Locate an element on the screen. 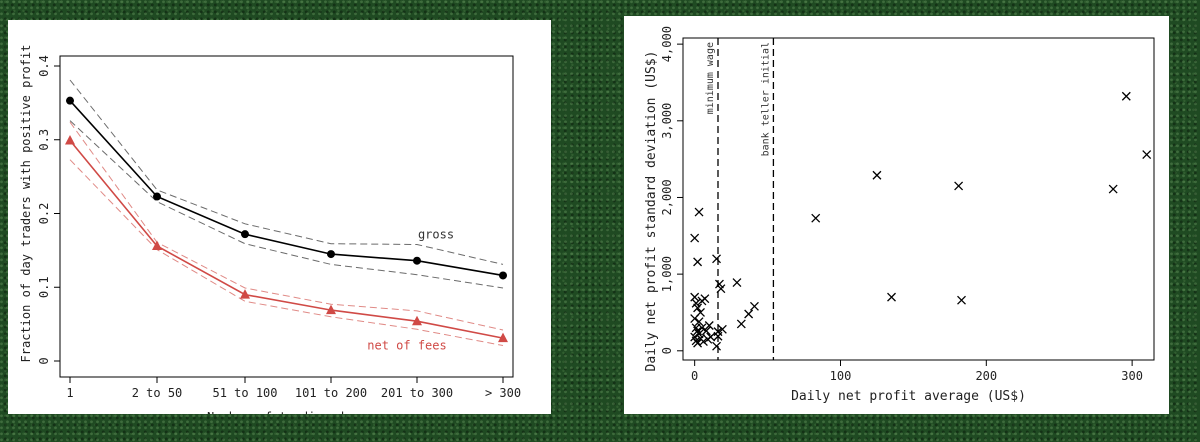 The width and height of the screenshot is (1200, 442). y-tick-label: 1,000 is located at coordinates (667, 274).